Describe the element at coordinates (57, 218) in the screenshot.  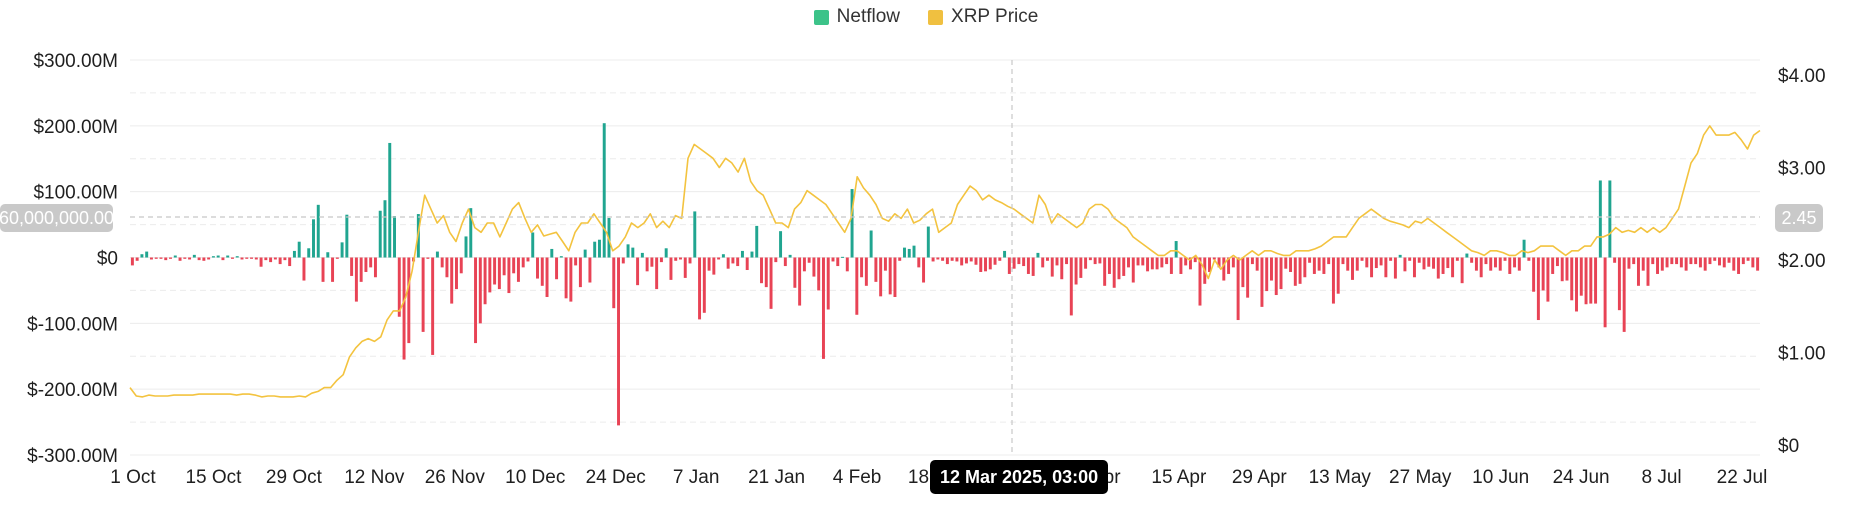
I see `crosshair-left-value: 60,000,000.00` at that location.